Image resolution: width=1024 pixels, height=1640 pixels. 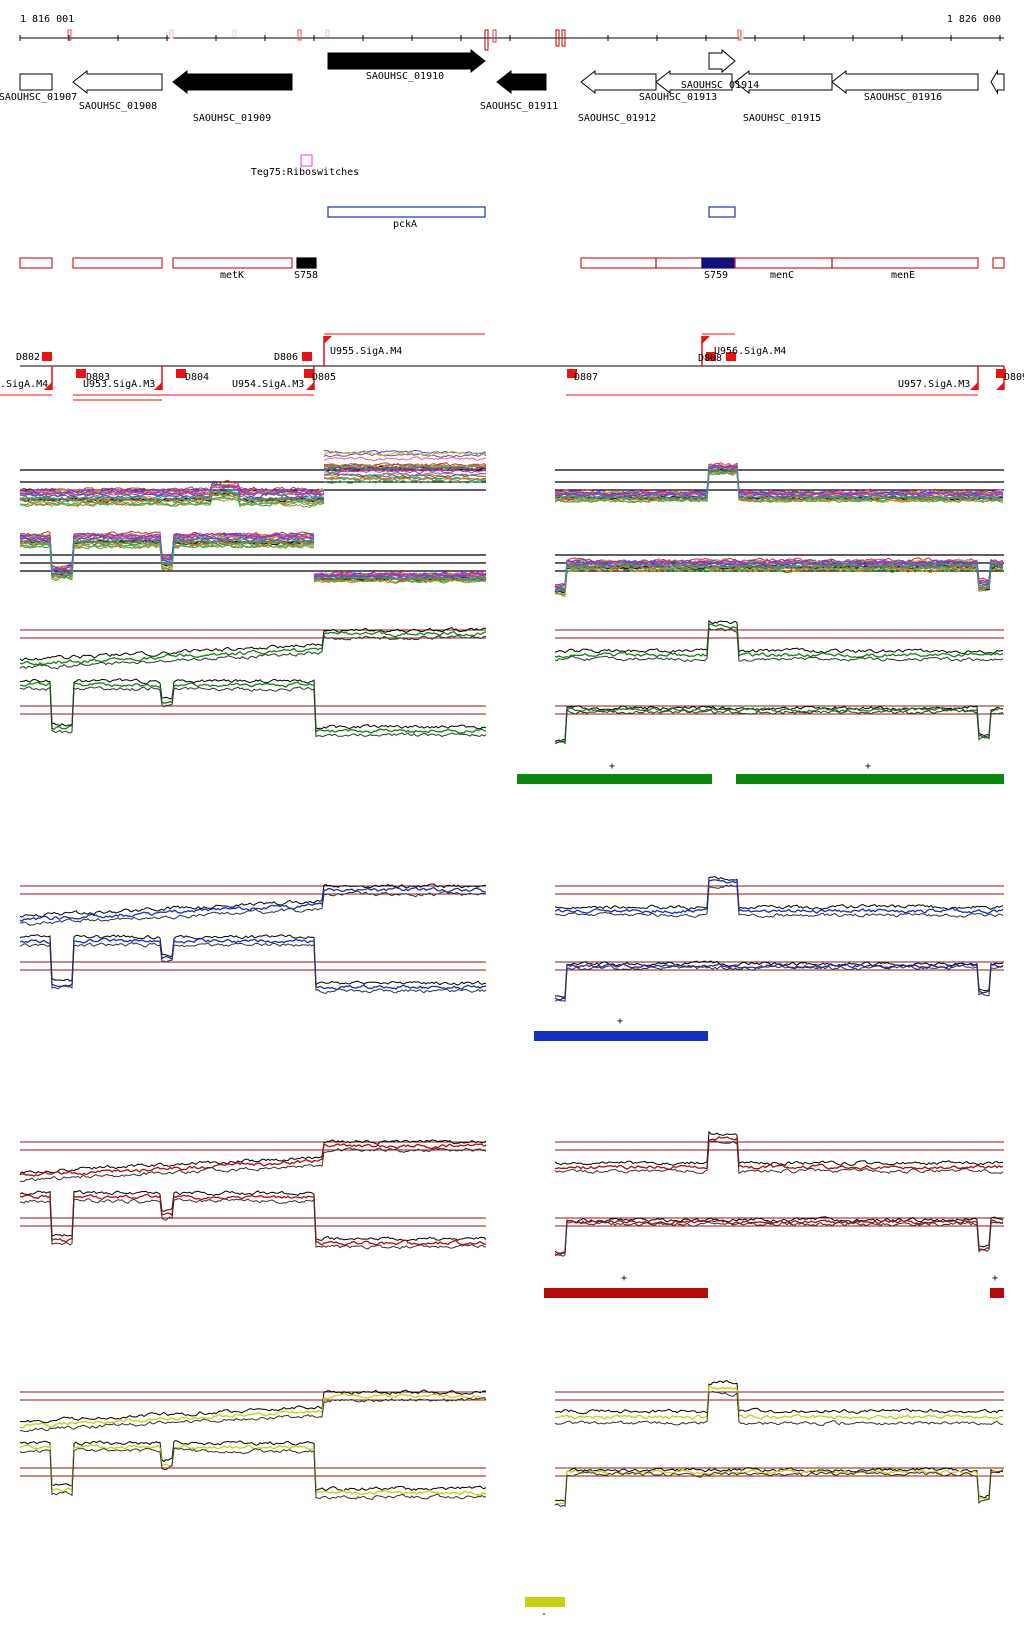 I want to click on promoter-label: D806, so click(x=286, y=357).